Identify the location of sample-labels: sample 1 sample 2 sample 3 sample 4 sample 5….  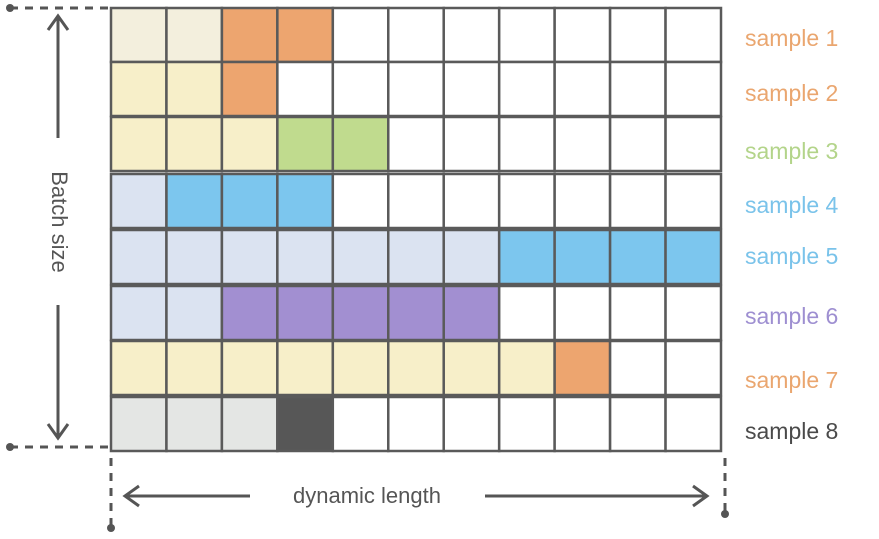
(792, 234).